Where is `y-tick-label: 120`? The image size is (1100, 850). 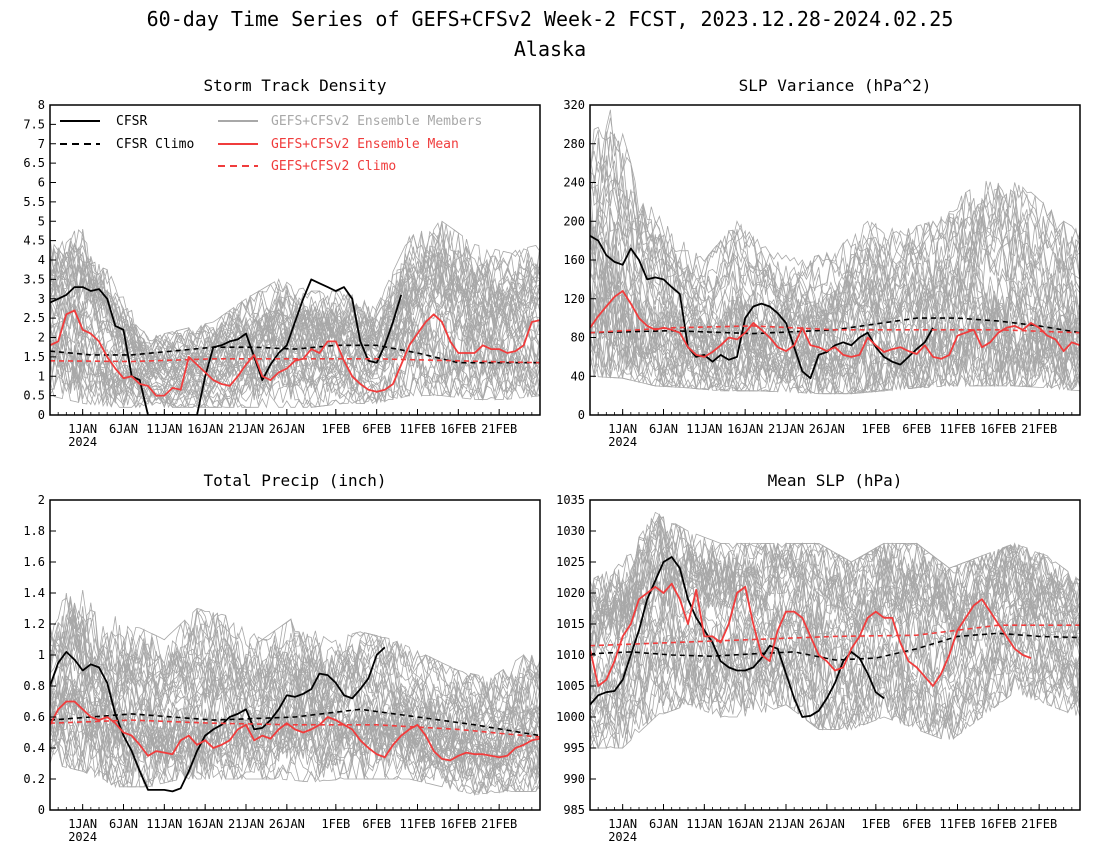 y-tick-label: 120 is located at coordinates (574, 299).